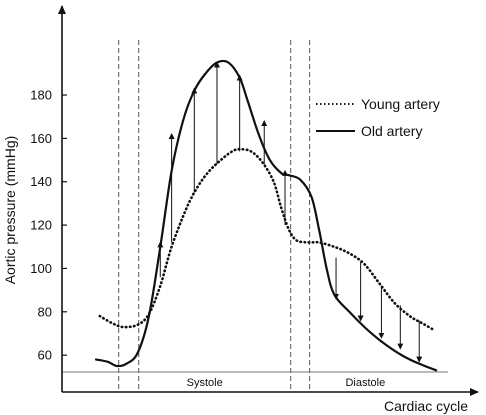 The height and width of the screenshot is (415, 486). I want to click on y-tick-label-180: 180, so click(41, 95).